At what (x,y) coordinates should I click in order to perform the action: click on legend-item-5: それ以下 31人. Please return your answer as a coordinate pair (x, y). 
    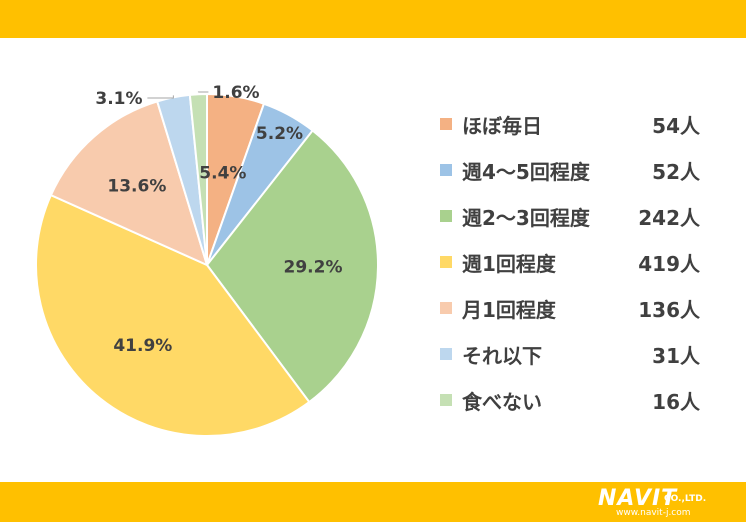
    Looking at the image, I should click on (590, 353).